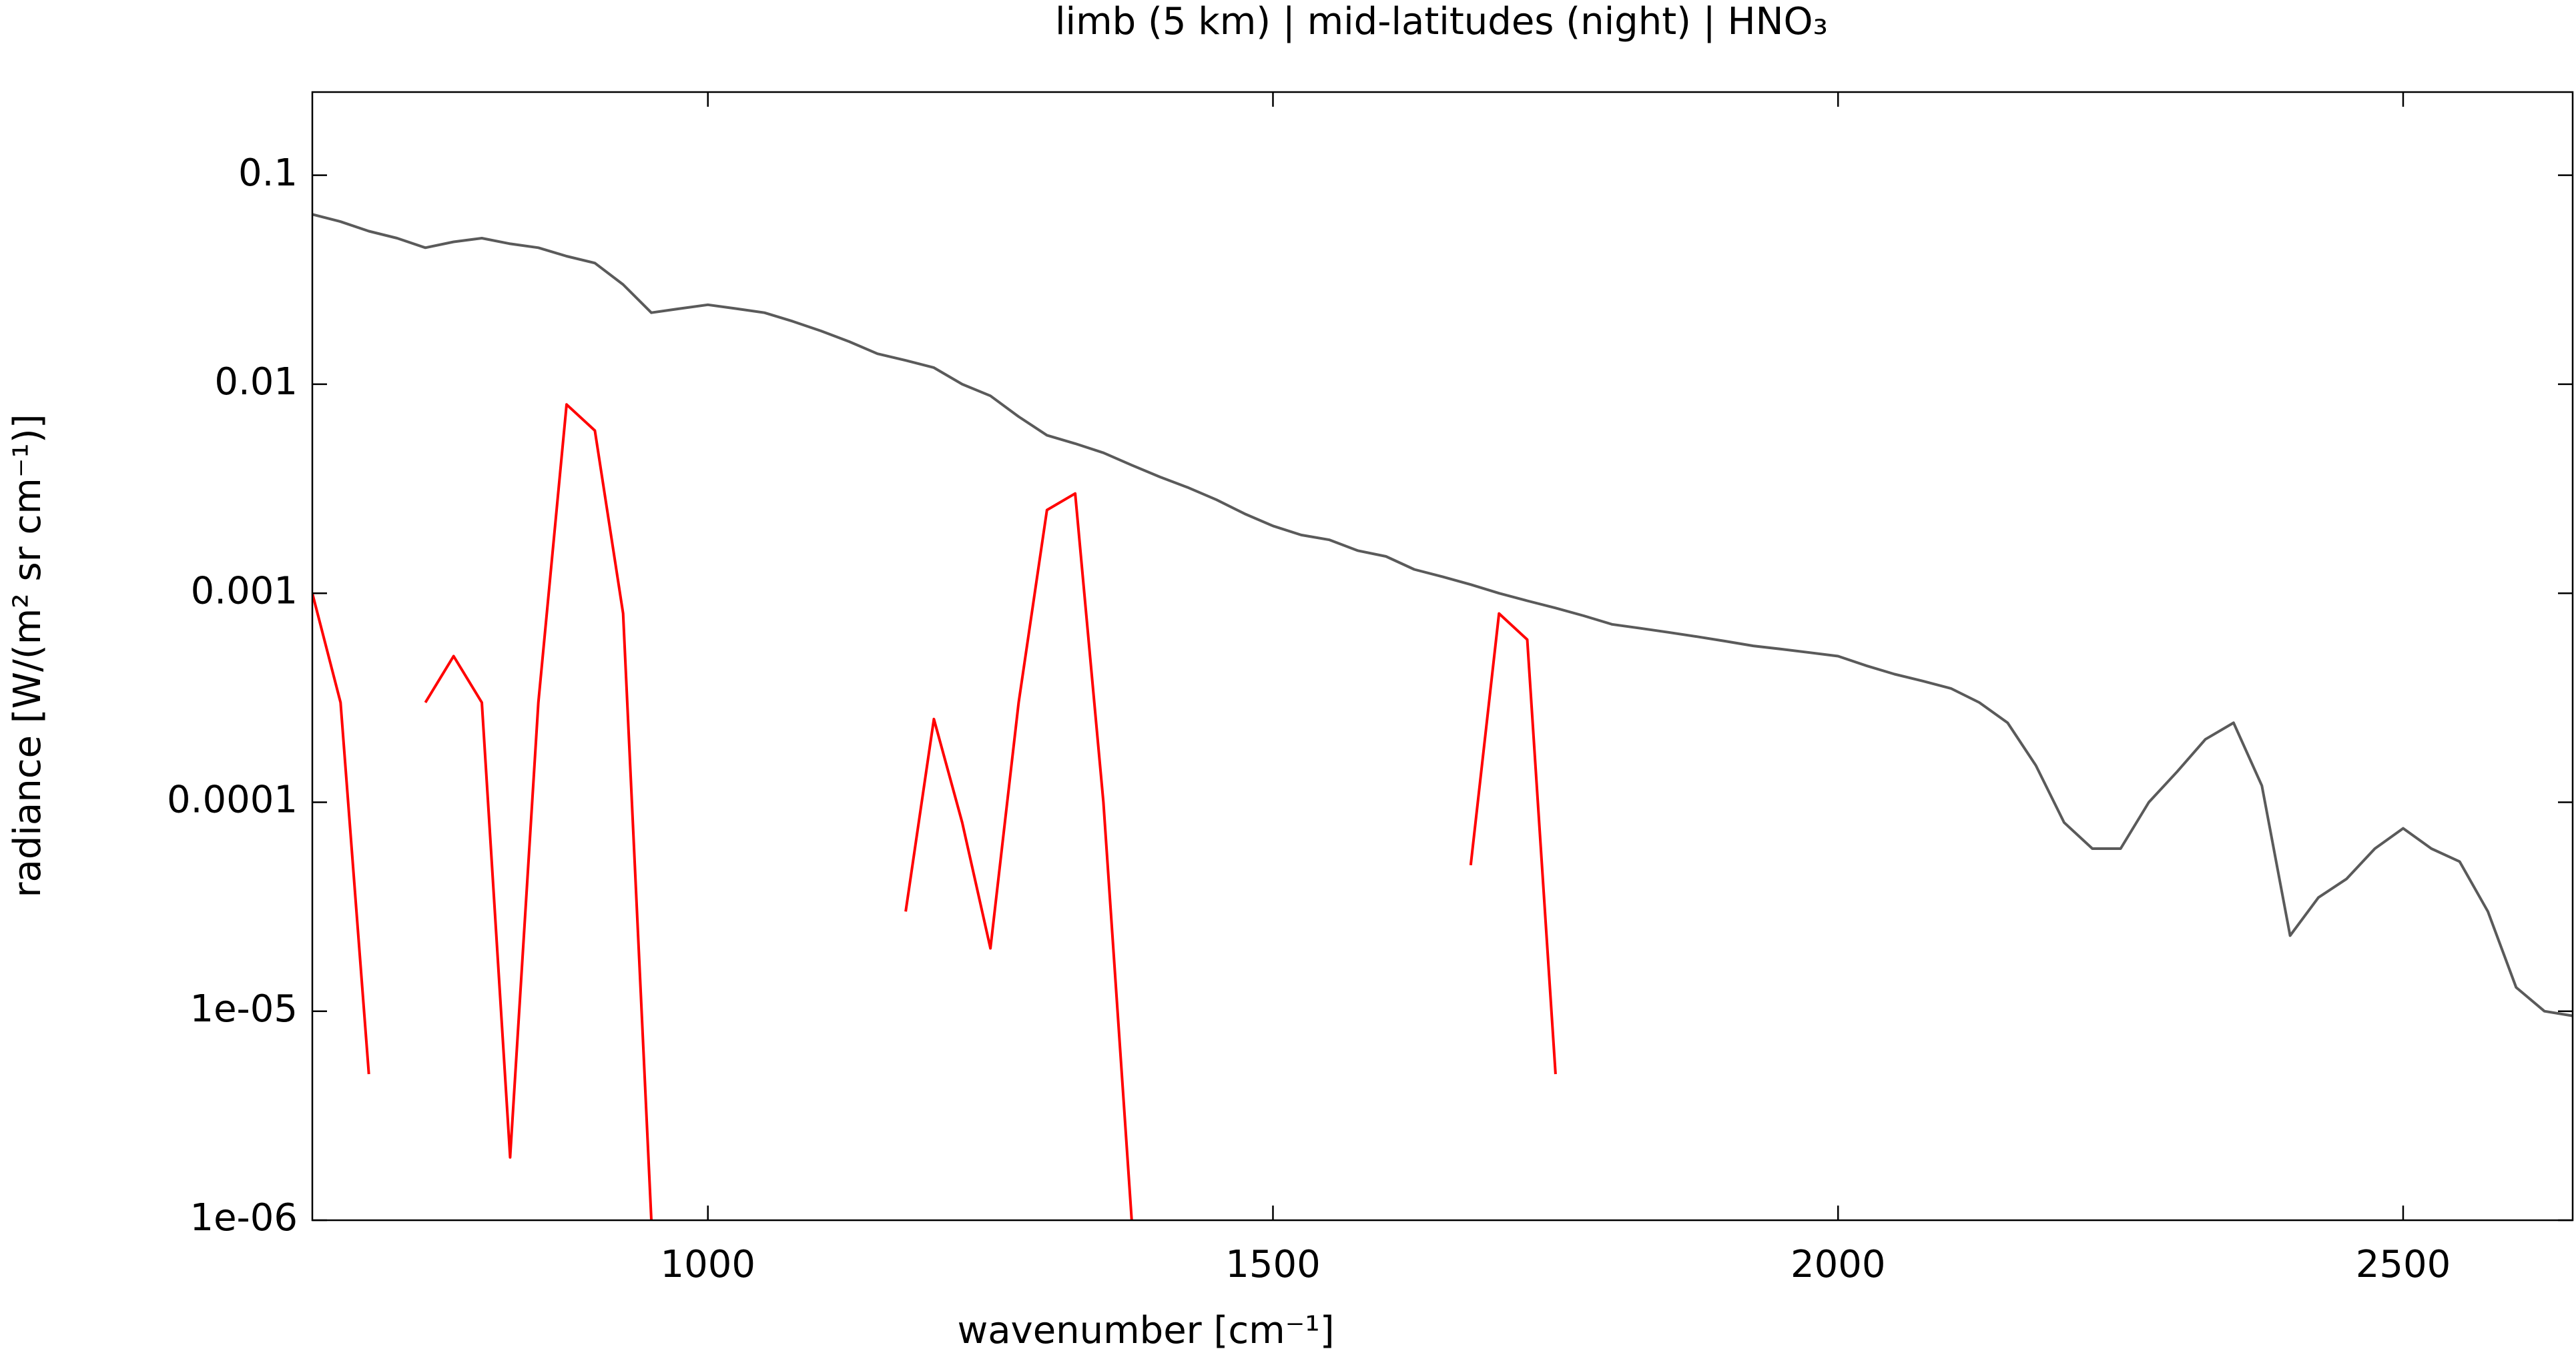 The width and height of the screenshot is (2576, 1357). I want to click on y-tick-label: 0.01, so click(256, 382).